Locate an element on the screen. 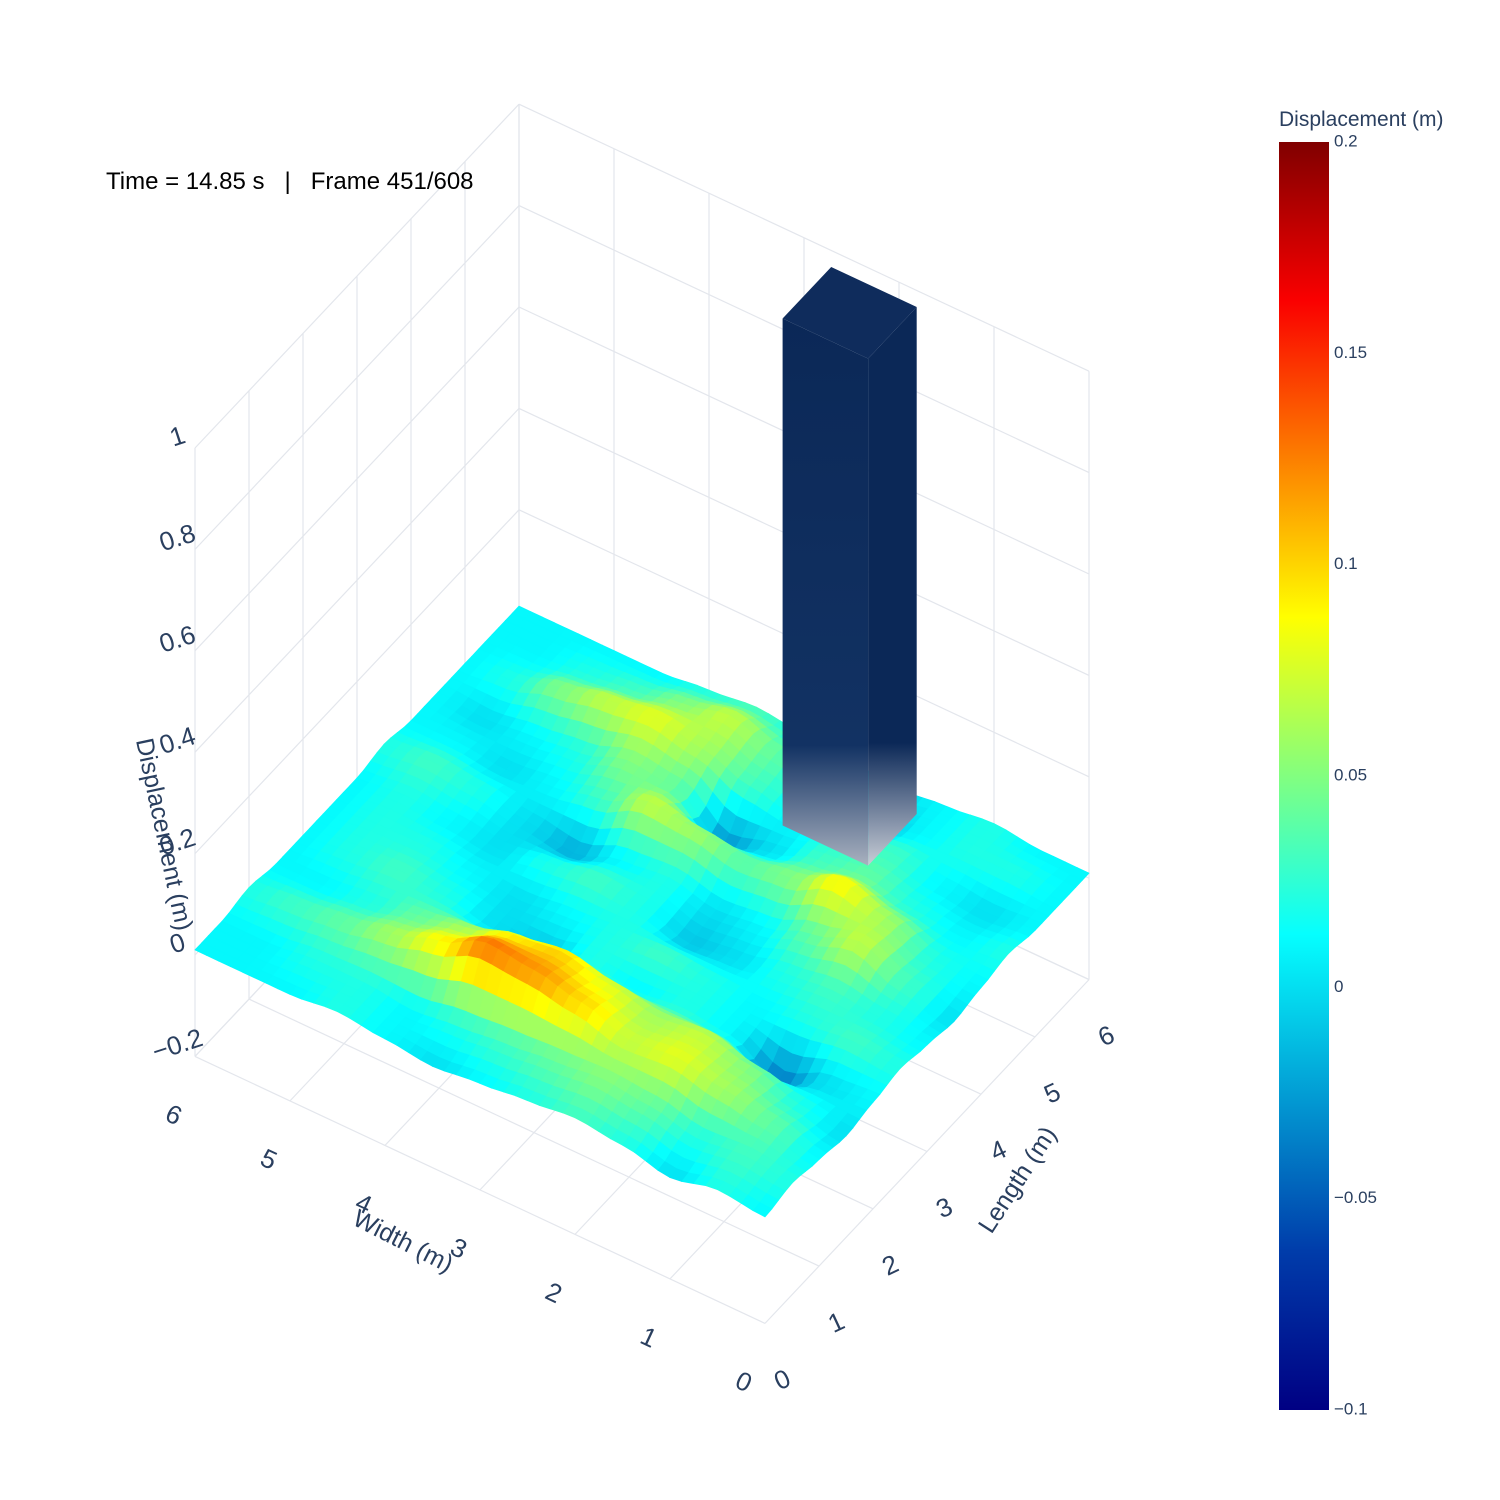 The width and height of the screenshot is (1500, 1500). colorbar-gradient is located at coordinates (1304, 776).